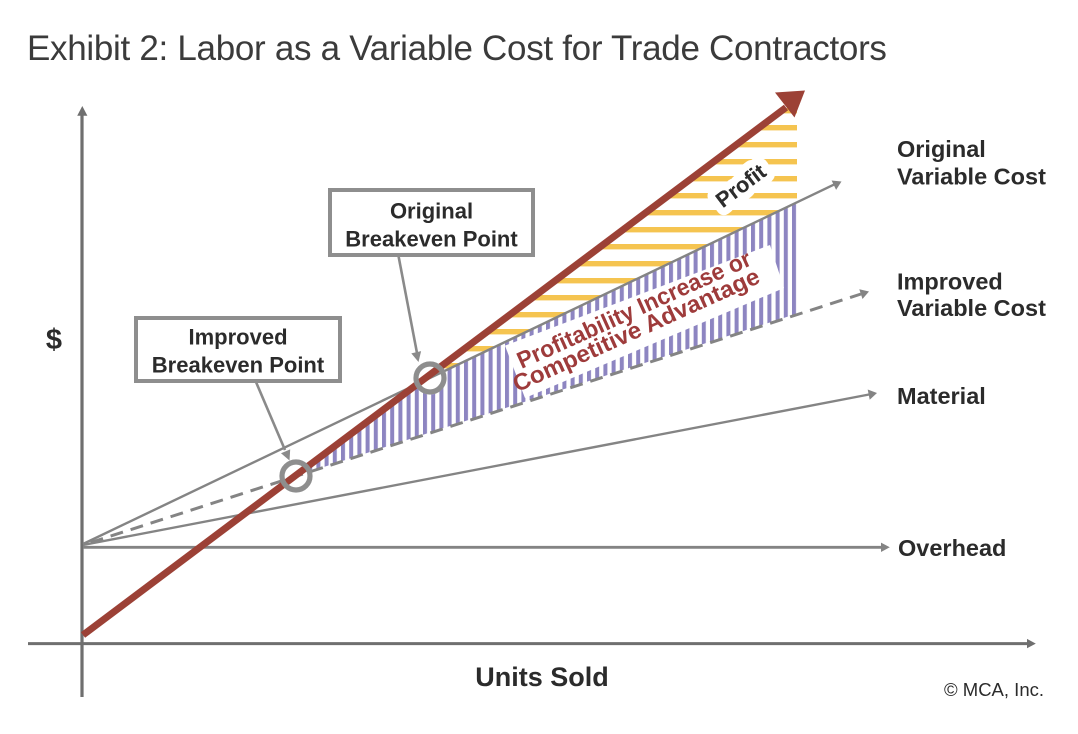  Describe the element at coordinates (941, 396) in the screenshot. I see `svg-text: Material` at that location.